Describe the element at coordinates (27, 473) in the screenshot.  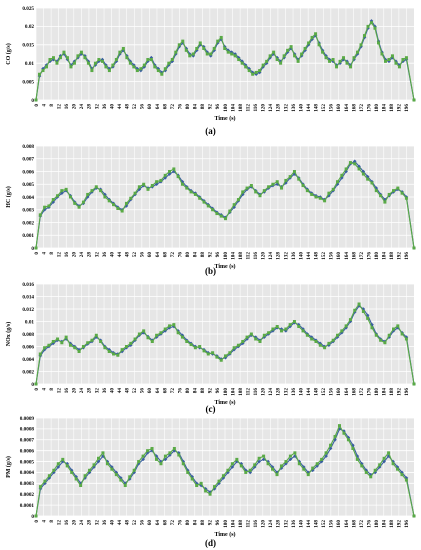
I see `y-tick-label: 0.0004` at that location.